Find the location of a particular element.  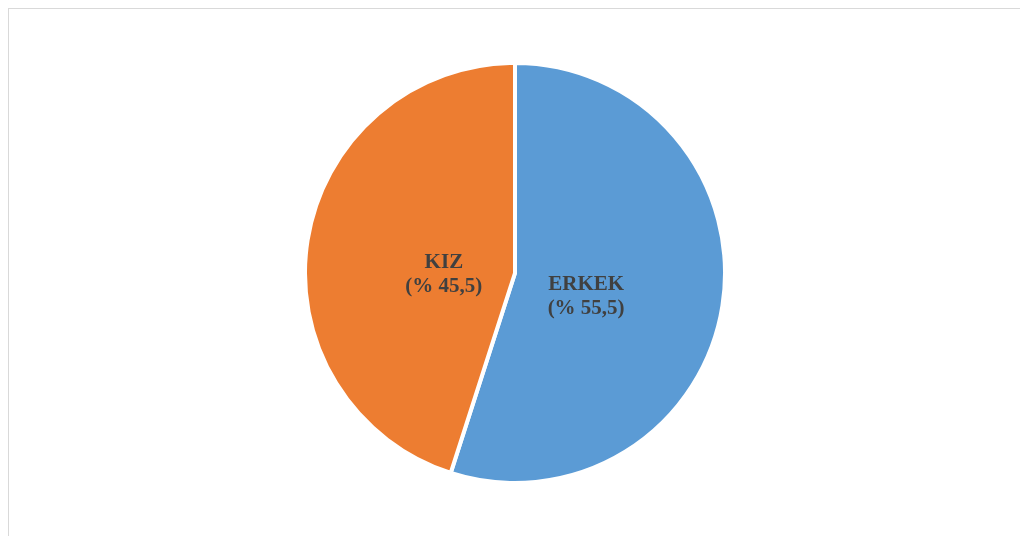

data-label: (% 55,5) is located at coordinates (586, 307).